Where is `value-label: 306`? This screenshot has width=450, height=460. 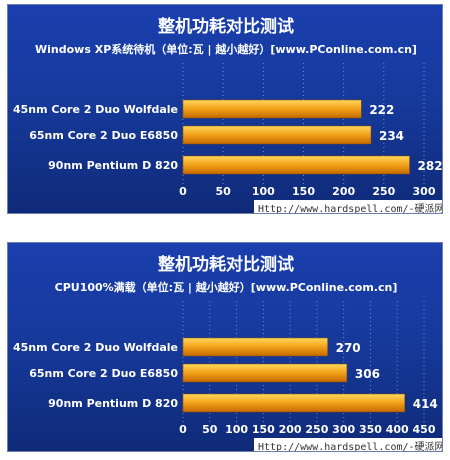
value-label: 306 is located at coordinates (367, 374).